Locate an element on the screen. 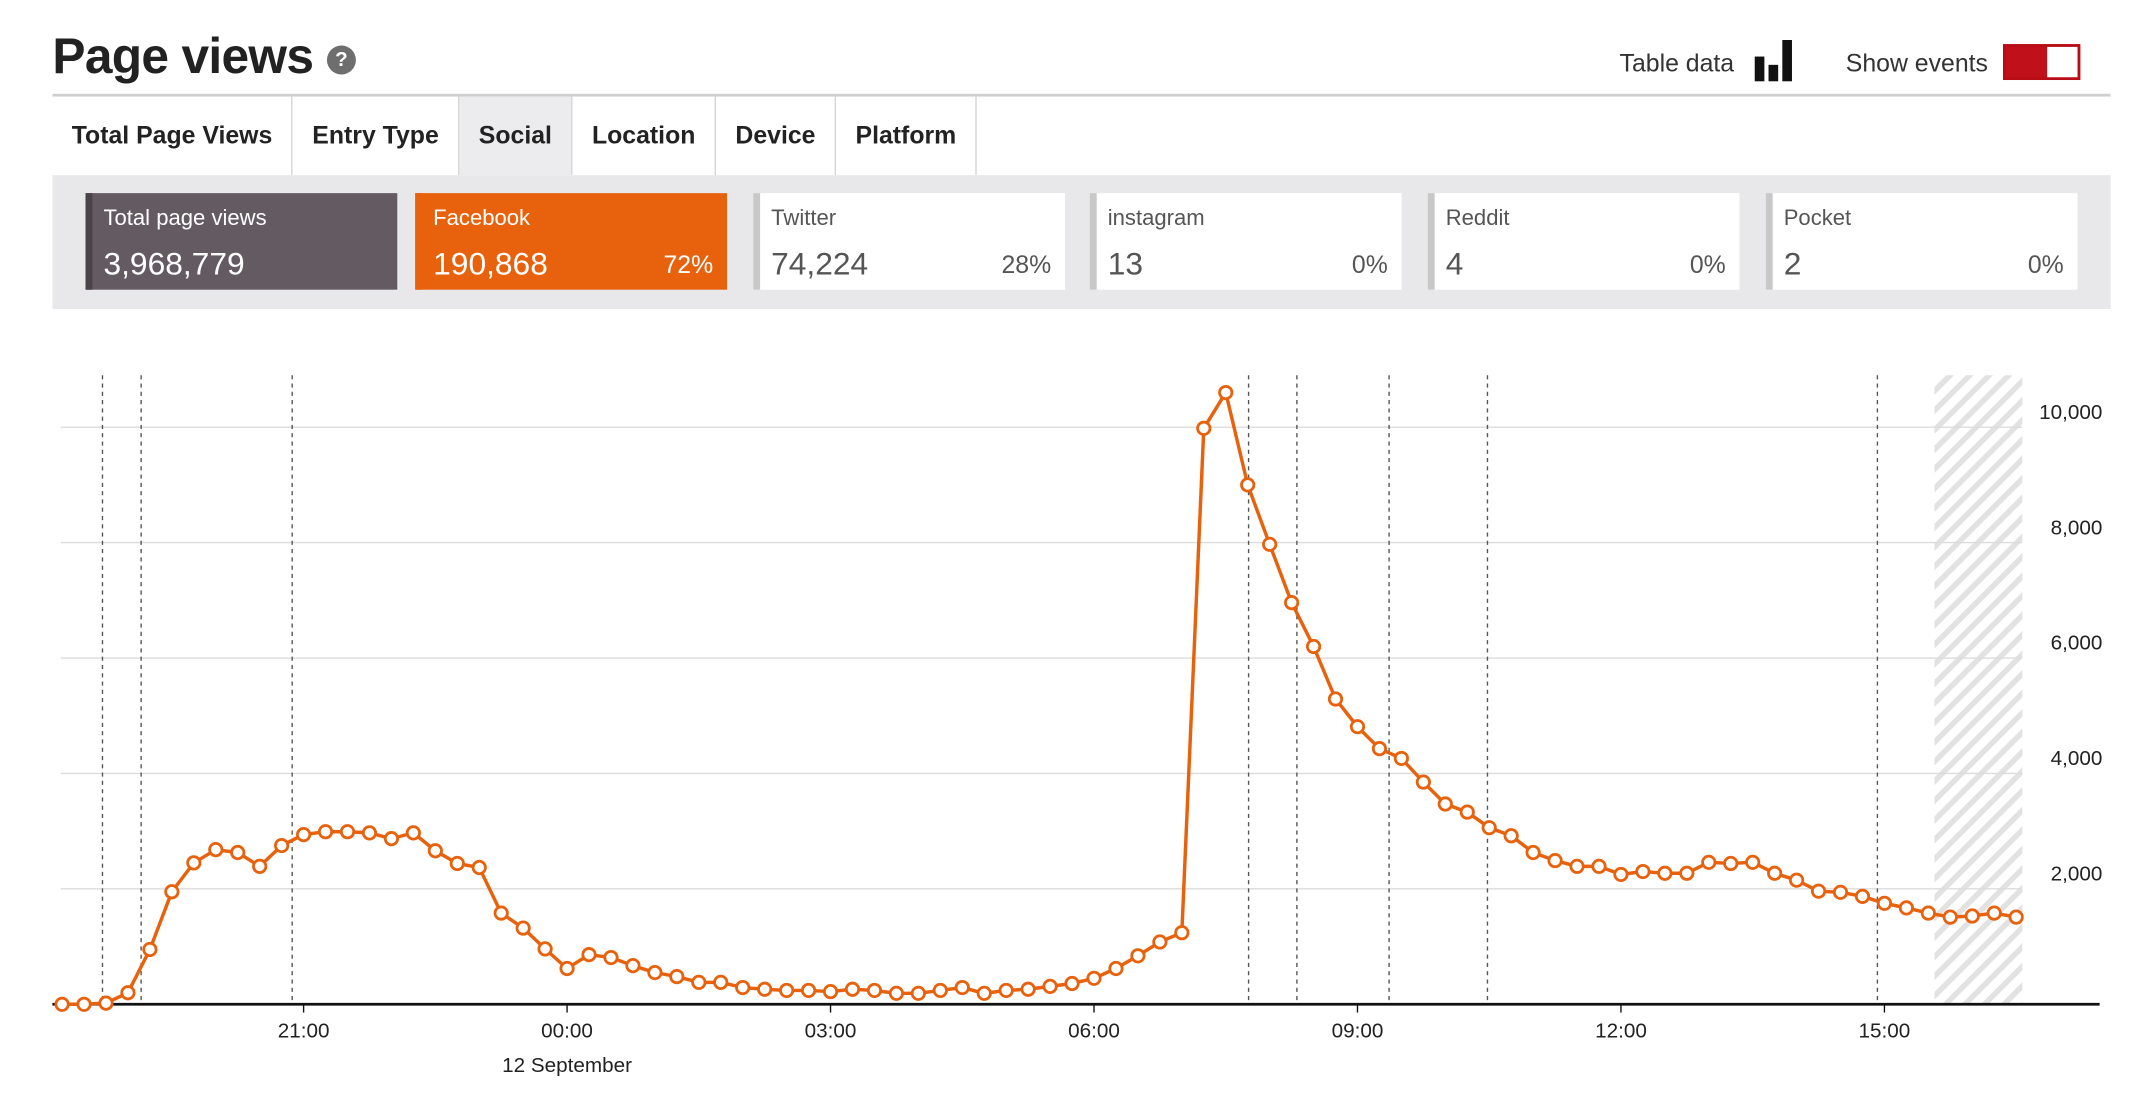 This screenshot has width=2152, height=1100. table-data-button: Table data is located at coordinates (1677, 63).